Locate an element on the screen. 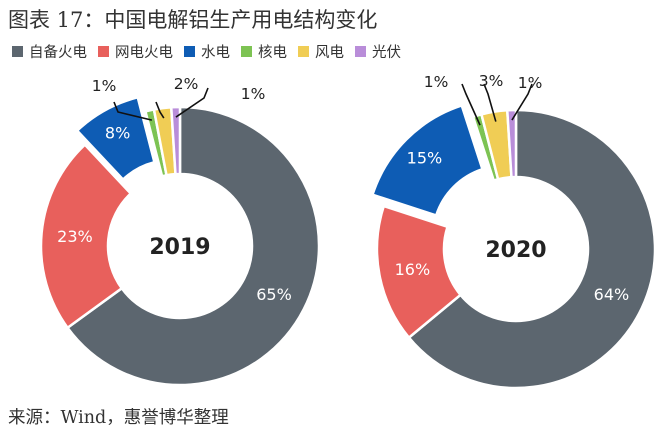 This screenshot has width=671, height=443. donut-2019-callout-line-nuclear is located at coordinates (133, 111).